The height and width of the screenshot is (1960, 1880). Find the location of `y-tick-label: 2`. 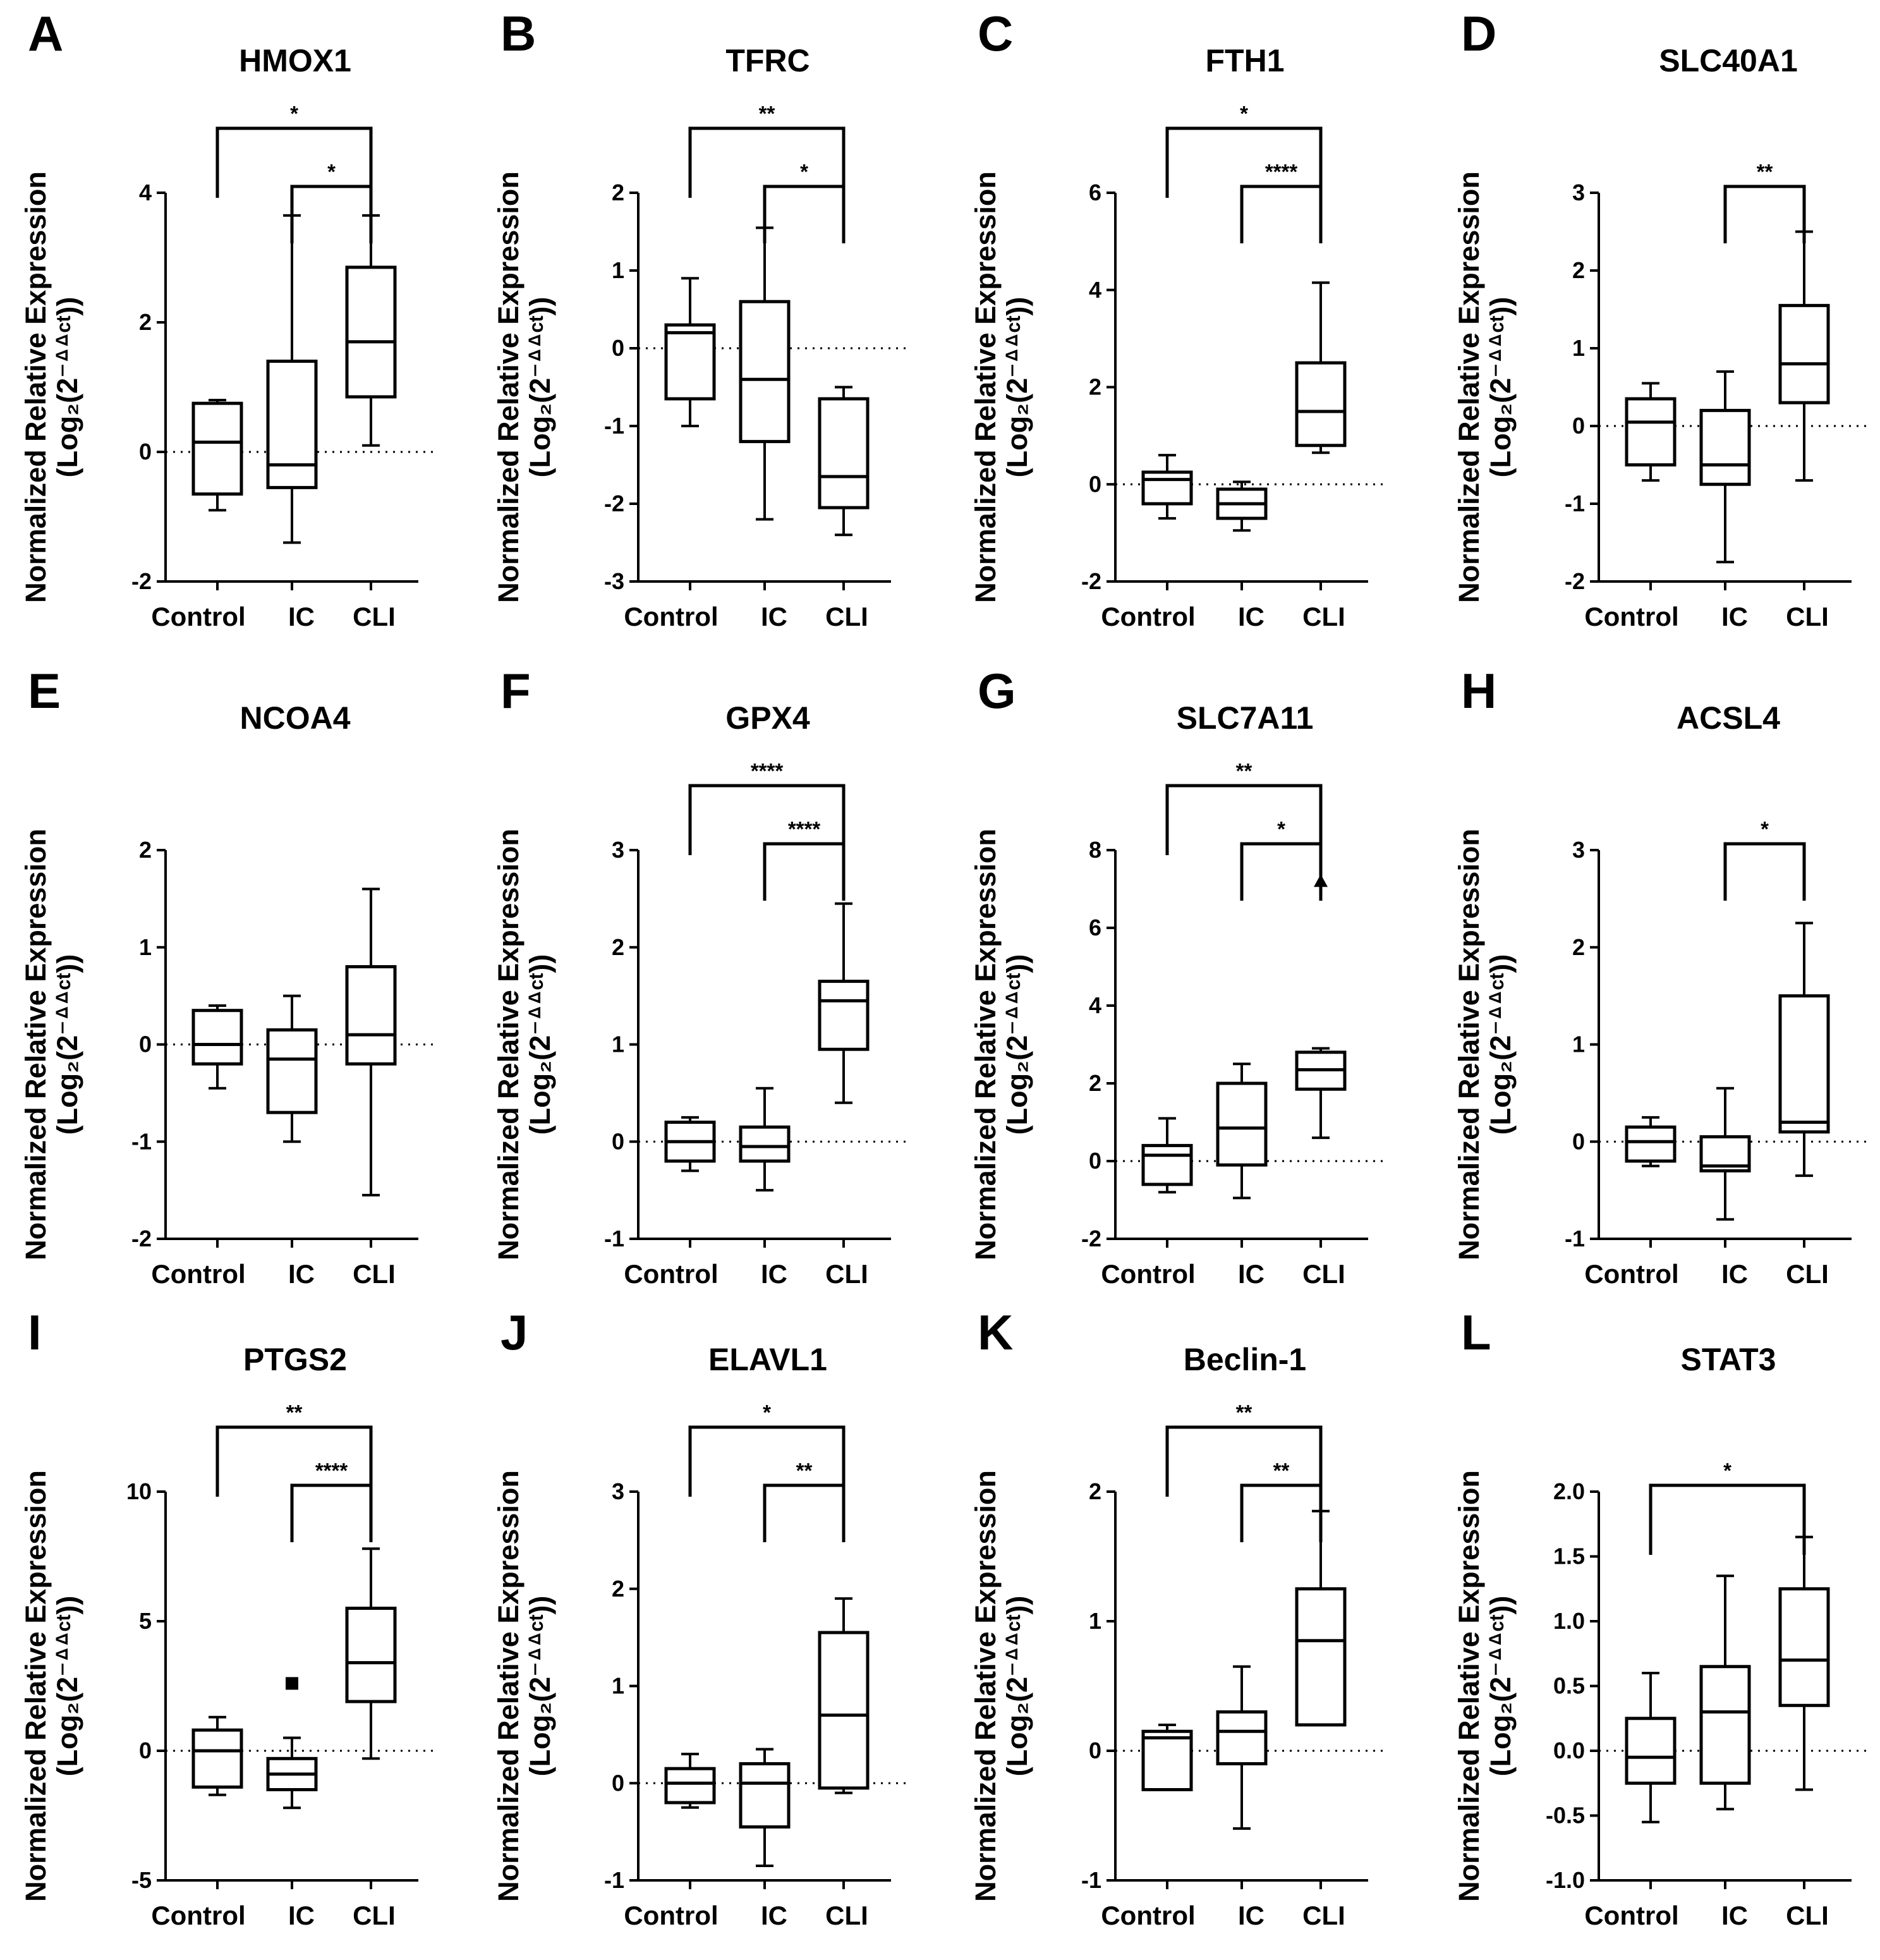

y-tick-label: 2 is located at coordinates (145, 322).